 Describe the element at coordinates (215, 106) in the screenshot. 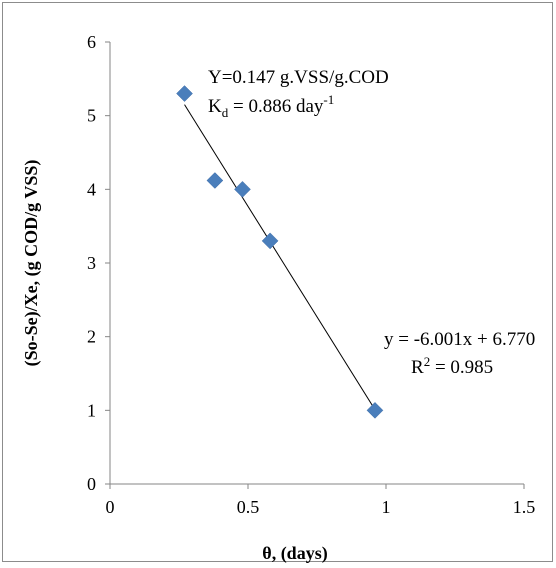

I see `kd-prefix: K` at that location.